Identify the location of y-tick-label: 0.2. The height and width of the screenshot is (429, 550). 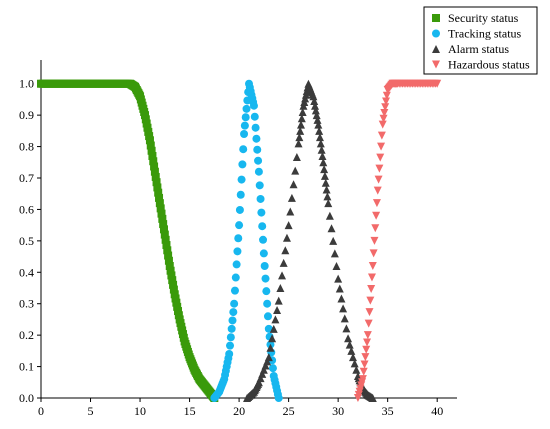
(26, 335).